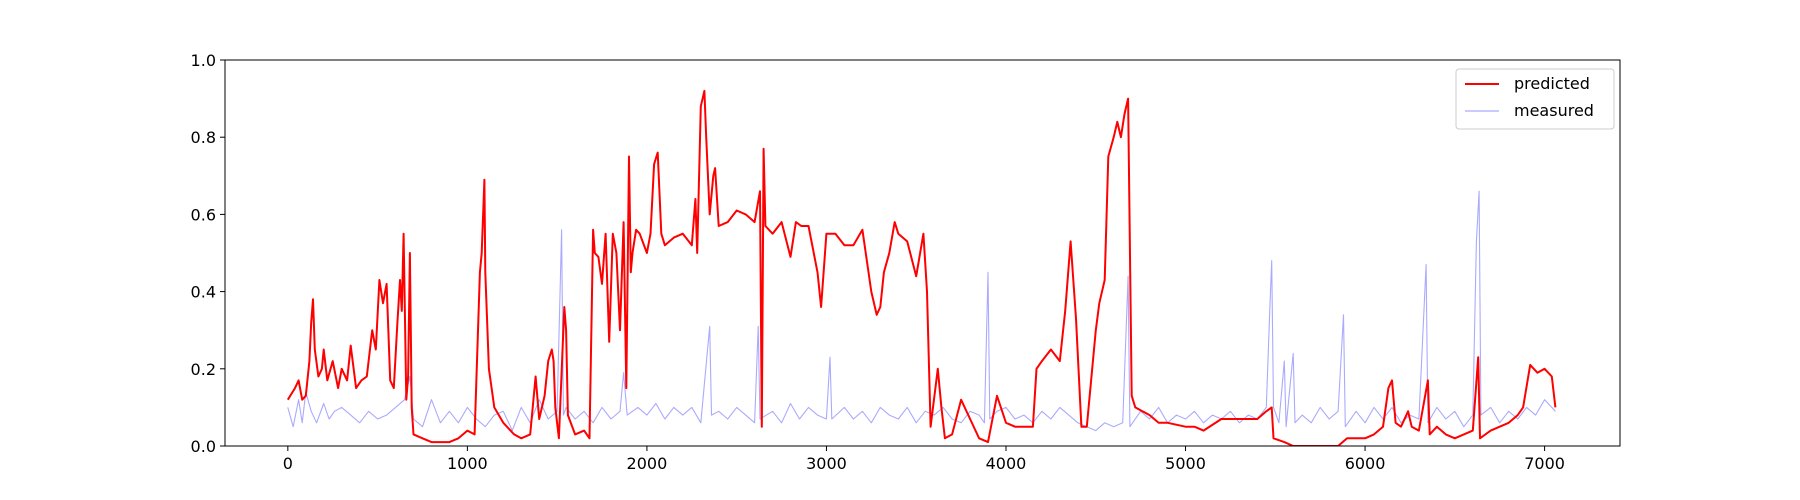  I want to click on y-tick-label: 0.8, so click(203, 137).